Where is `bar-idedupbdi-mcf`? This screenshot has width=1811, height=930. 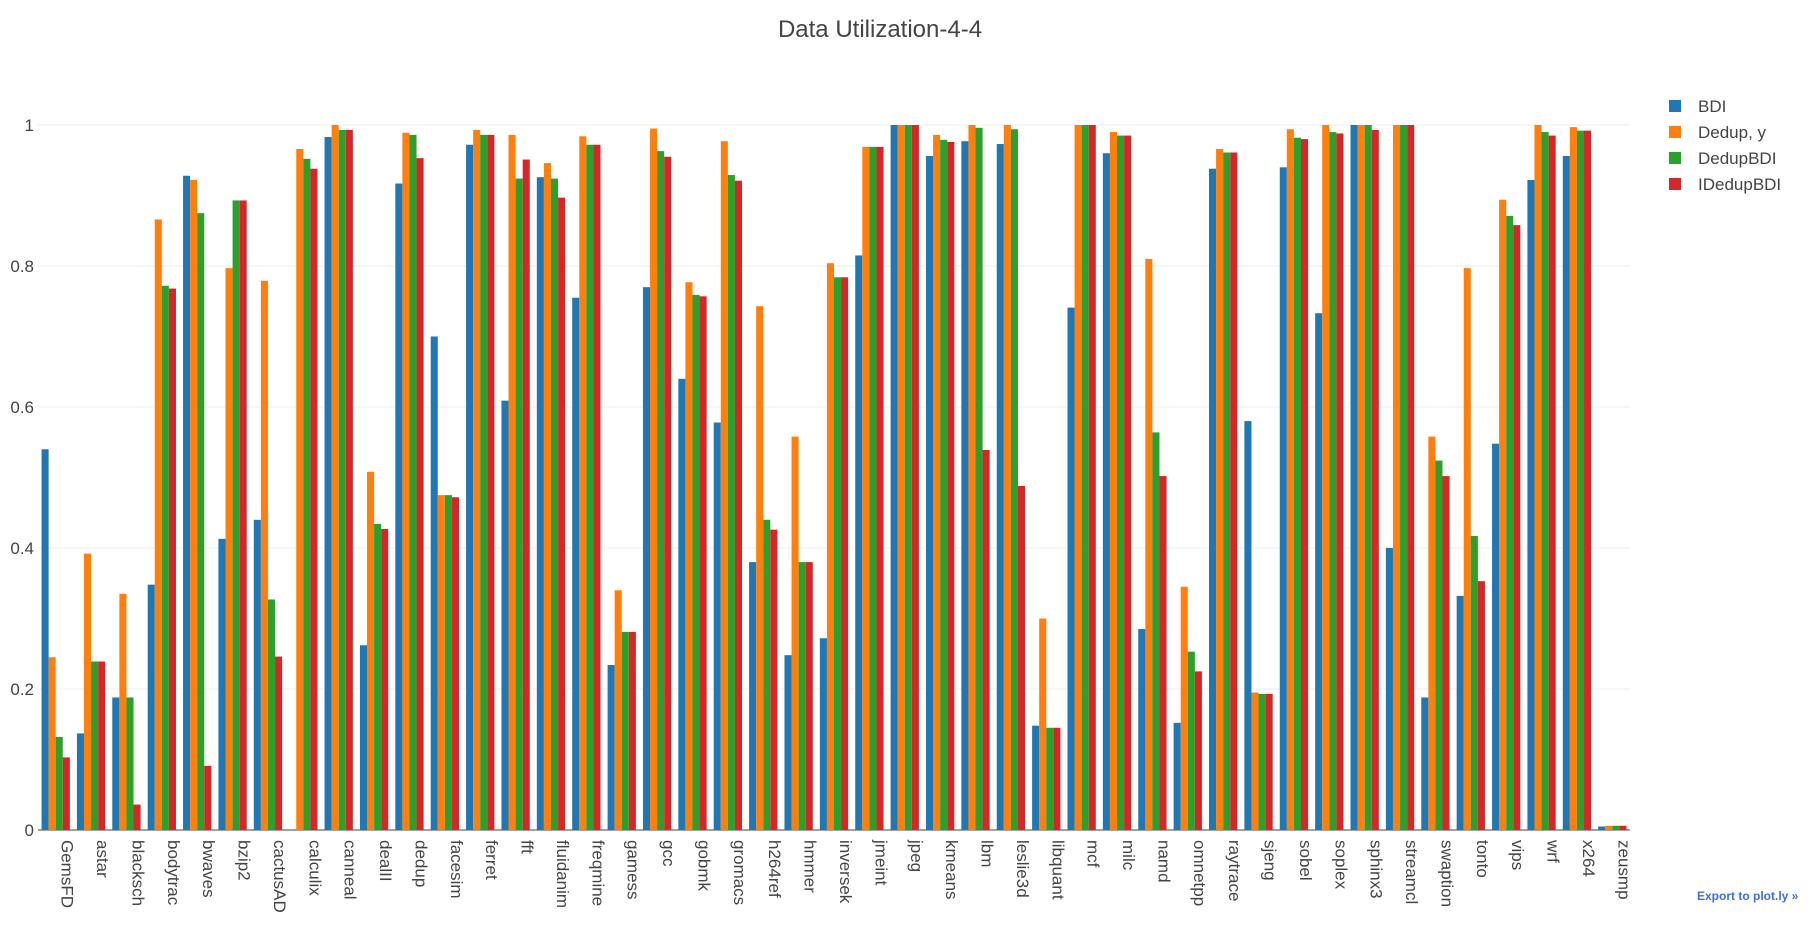 bar-idedupbdi-mcf is located at coordinates (1092, 477).